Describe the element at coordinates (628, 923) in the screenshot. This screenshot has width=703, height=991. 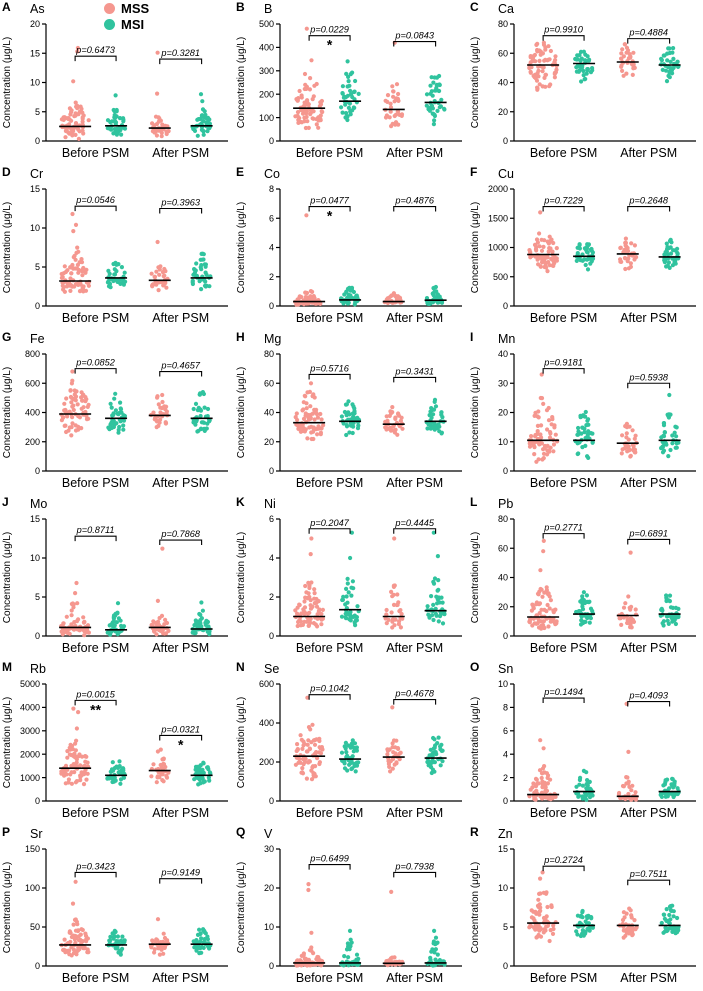
I see `after-mss-points` at that location.